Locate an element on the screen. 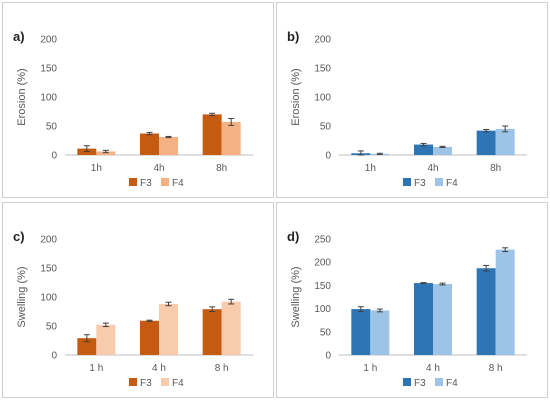 The width and height of the screenshot is (550, 402). panel-label: c) is located at coordinates (19, 236).